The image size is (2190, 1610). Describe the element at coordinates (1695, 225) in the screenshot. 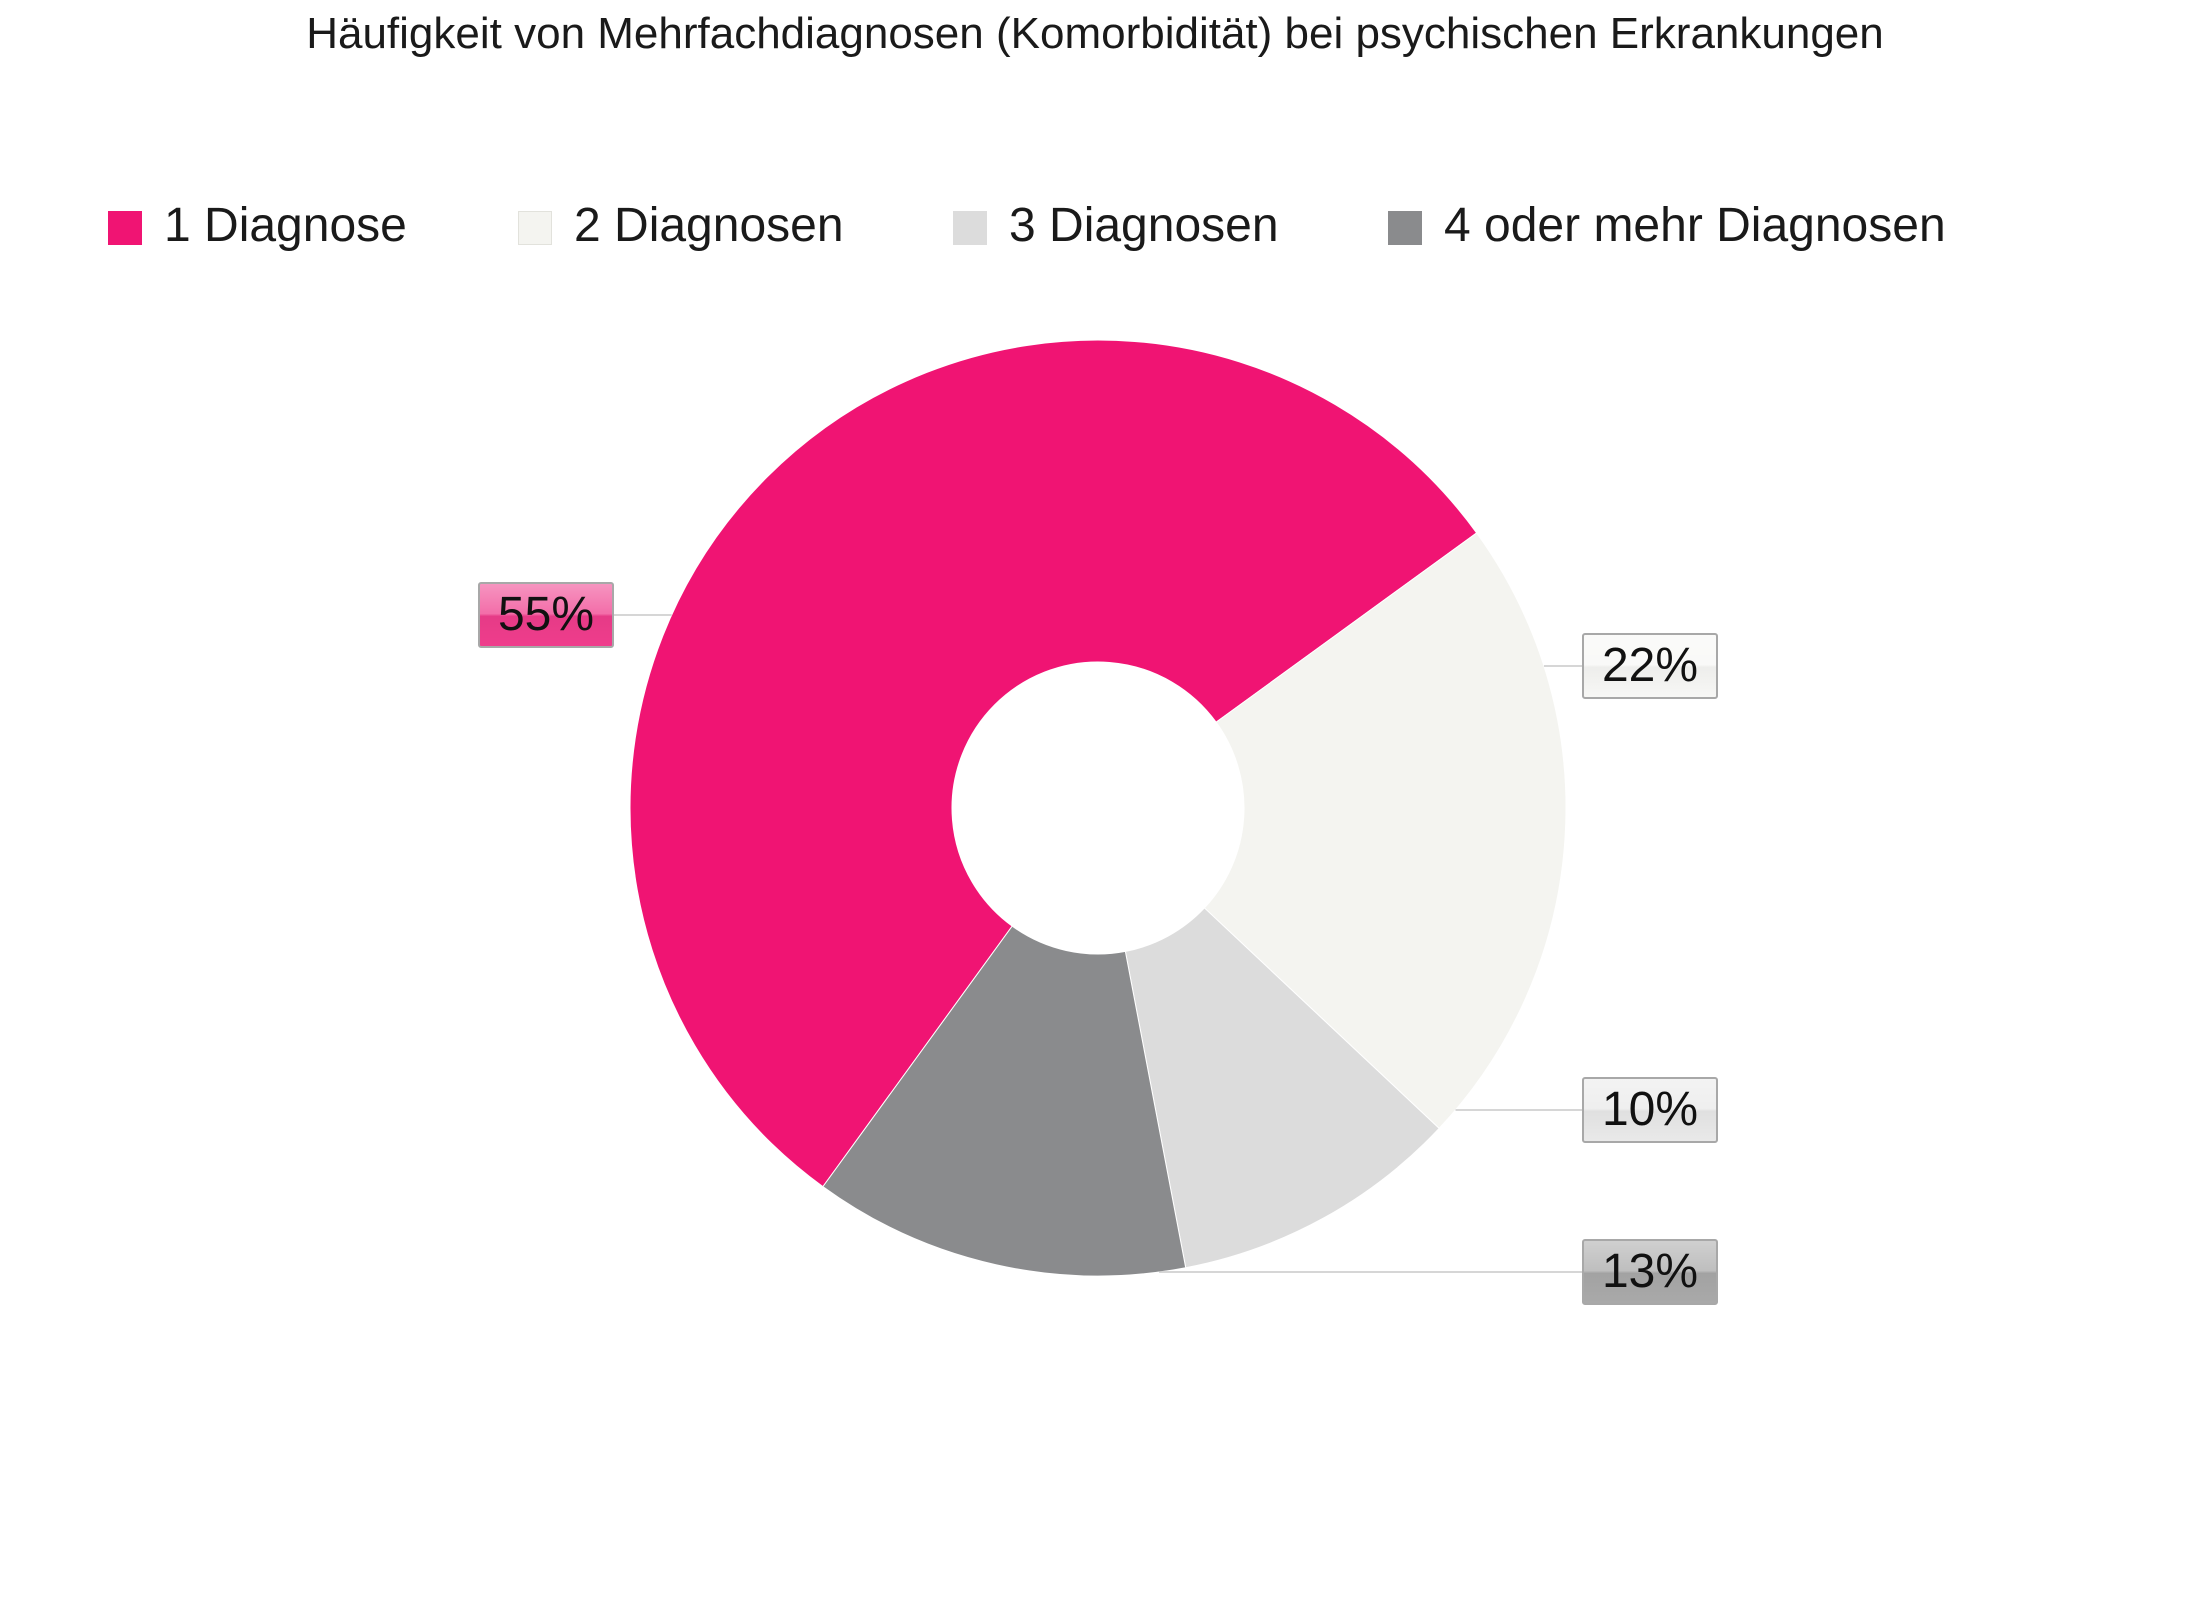

I see `legend-label: 4 oder mehr Diagnosen` at that location.